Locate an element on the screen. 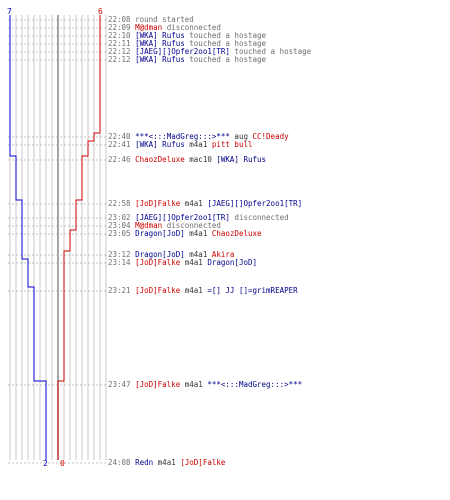 This screenshot has height=500, width=450. log-text: mac10 is located at coordinates (200, 159).